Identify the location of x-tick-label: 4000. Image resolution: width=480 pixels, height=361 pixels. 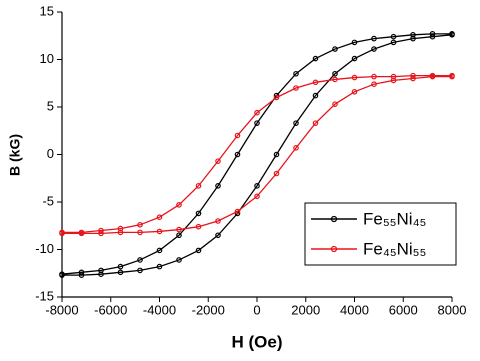
(354, 309).